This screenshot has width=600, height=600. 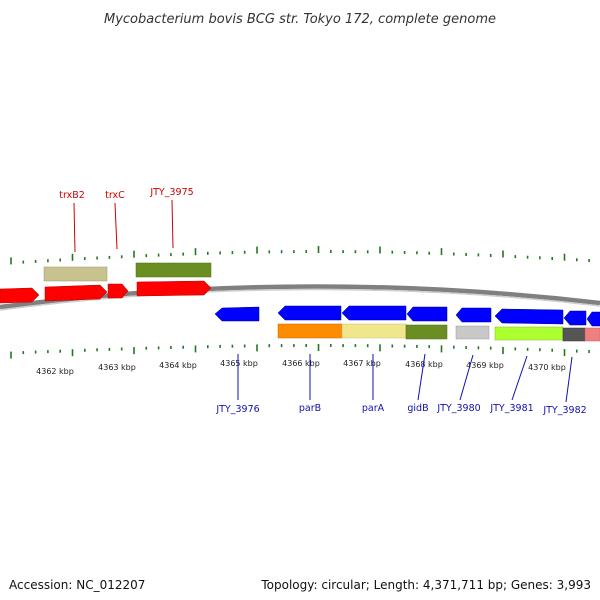 I want to click on accession-text: Accession: NC_012207, so click(x=77, y=585).